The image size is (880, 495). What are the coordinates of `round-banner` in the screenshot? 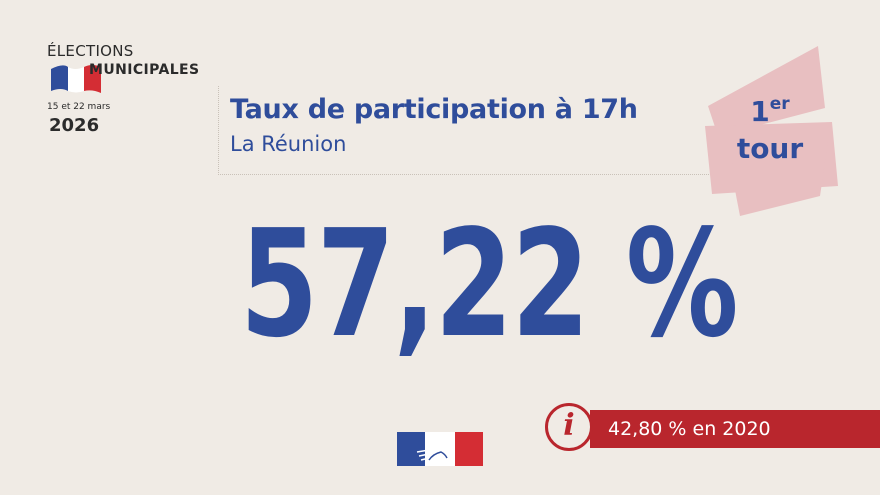 It's located at (771, 131).